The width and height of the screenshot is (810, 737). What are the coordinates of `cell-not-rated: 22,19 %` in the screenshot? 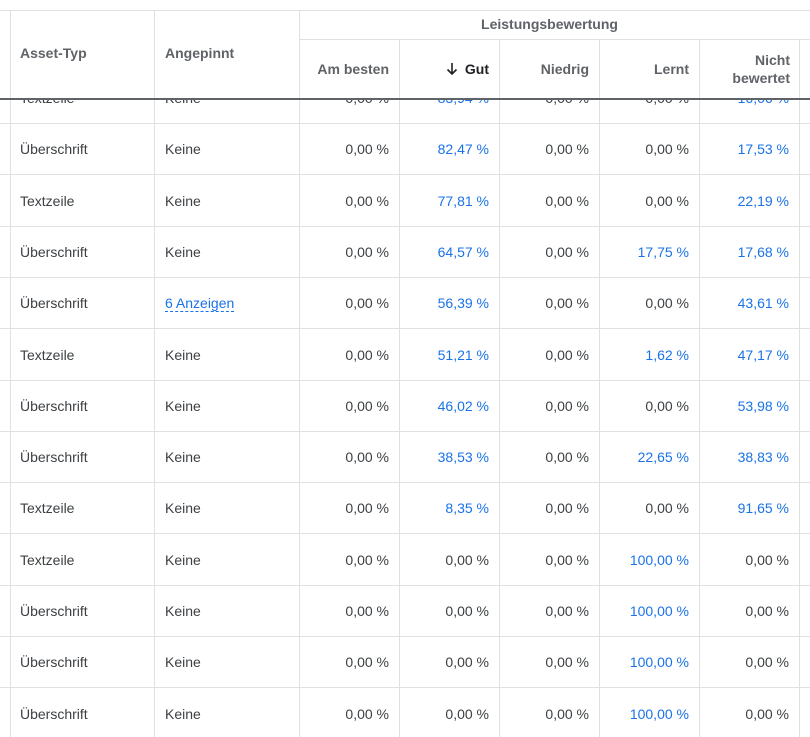 It's located at (763, 200).